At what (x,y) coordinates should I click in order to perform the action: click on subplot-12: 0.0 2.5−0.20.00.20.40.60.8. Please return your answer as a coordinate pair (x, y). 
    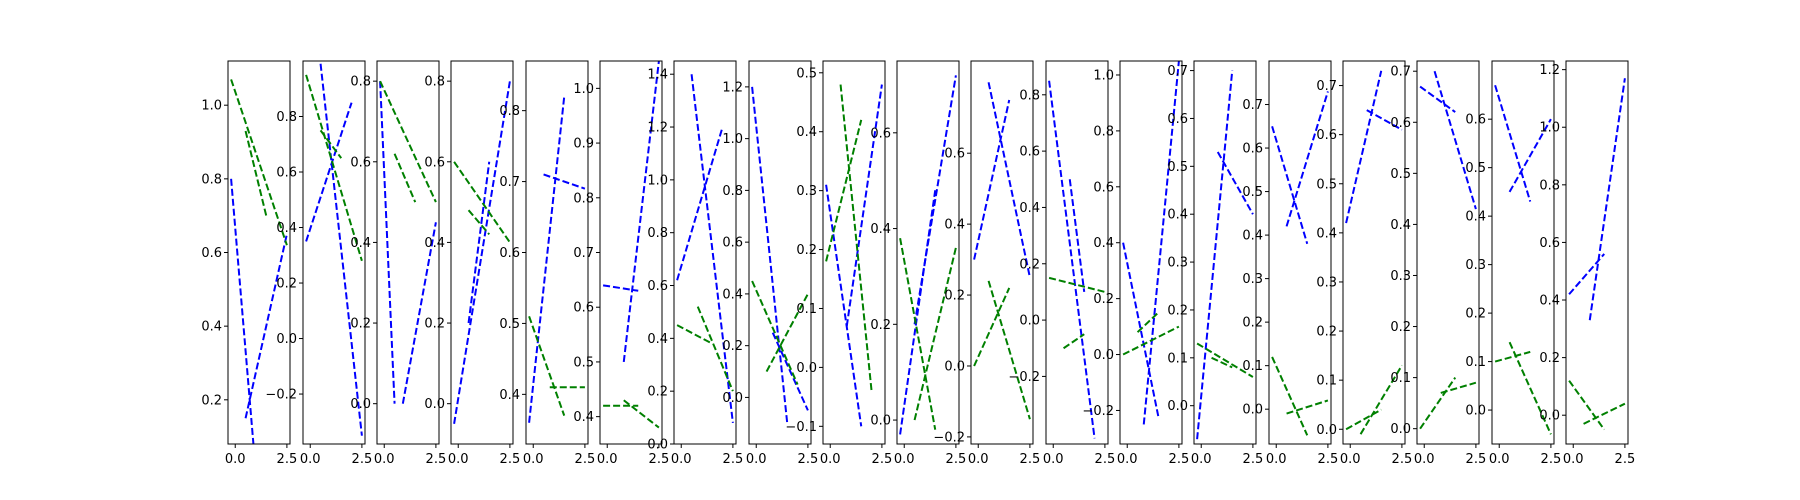
    Looking at the image, I should click on (1061, 263).